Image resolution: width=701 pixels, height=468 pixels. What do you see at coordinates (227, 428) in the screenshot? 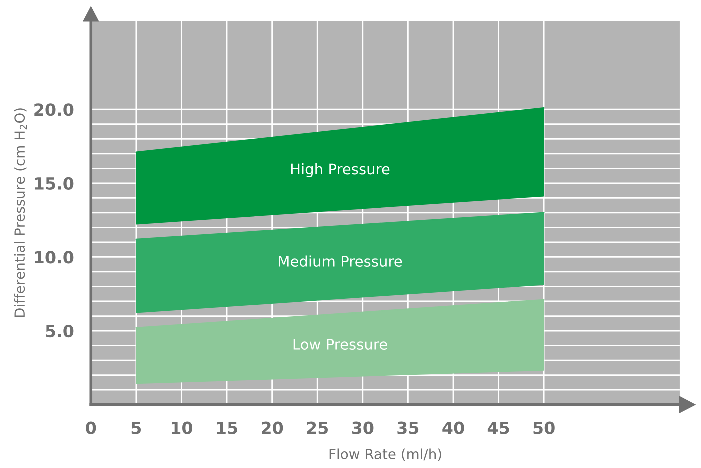
I see `x-tick-label: 15` at bounding box center [227, 428].